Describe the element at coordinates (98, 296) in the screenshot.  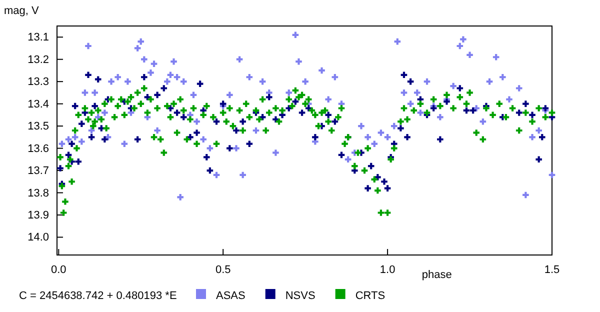
I see `text: C = 2454638.742 + 0.480193 *E` at that location.